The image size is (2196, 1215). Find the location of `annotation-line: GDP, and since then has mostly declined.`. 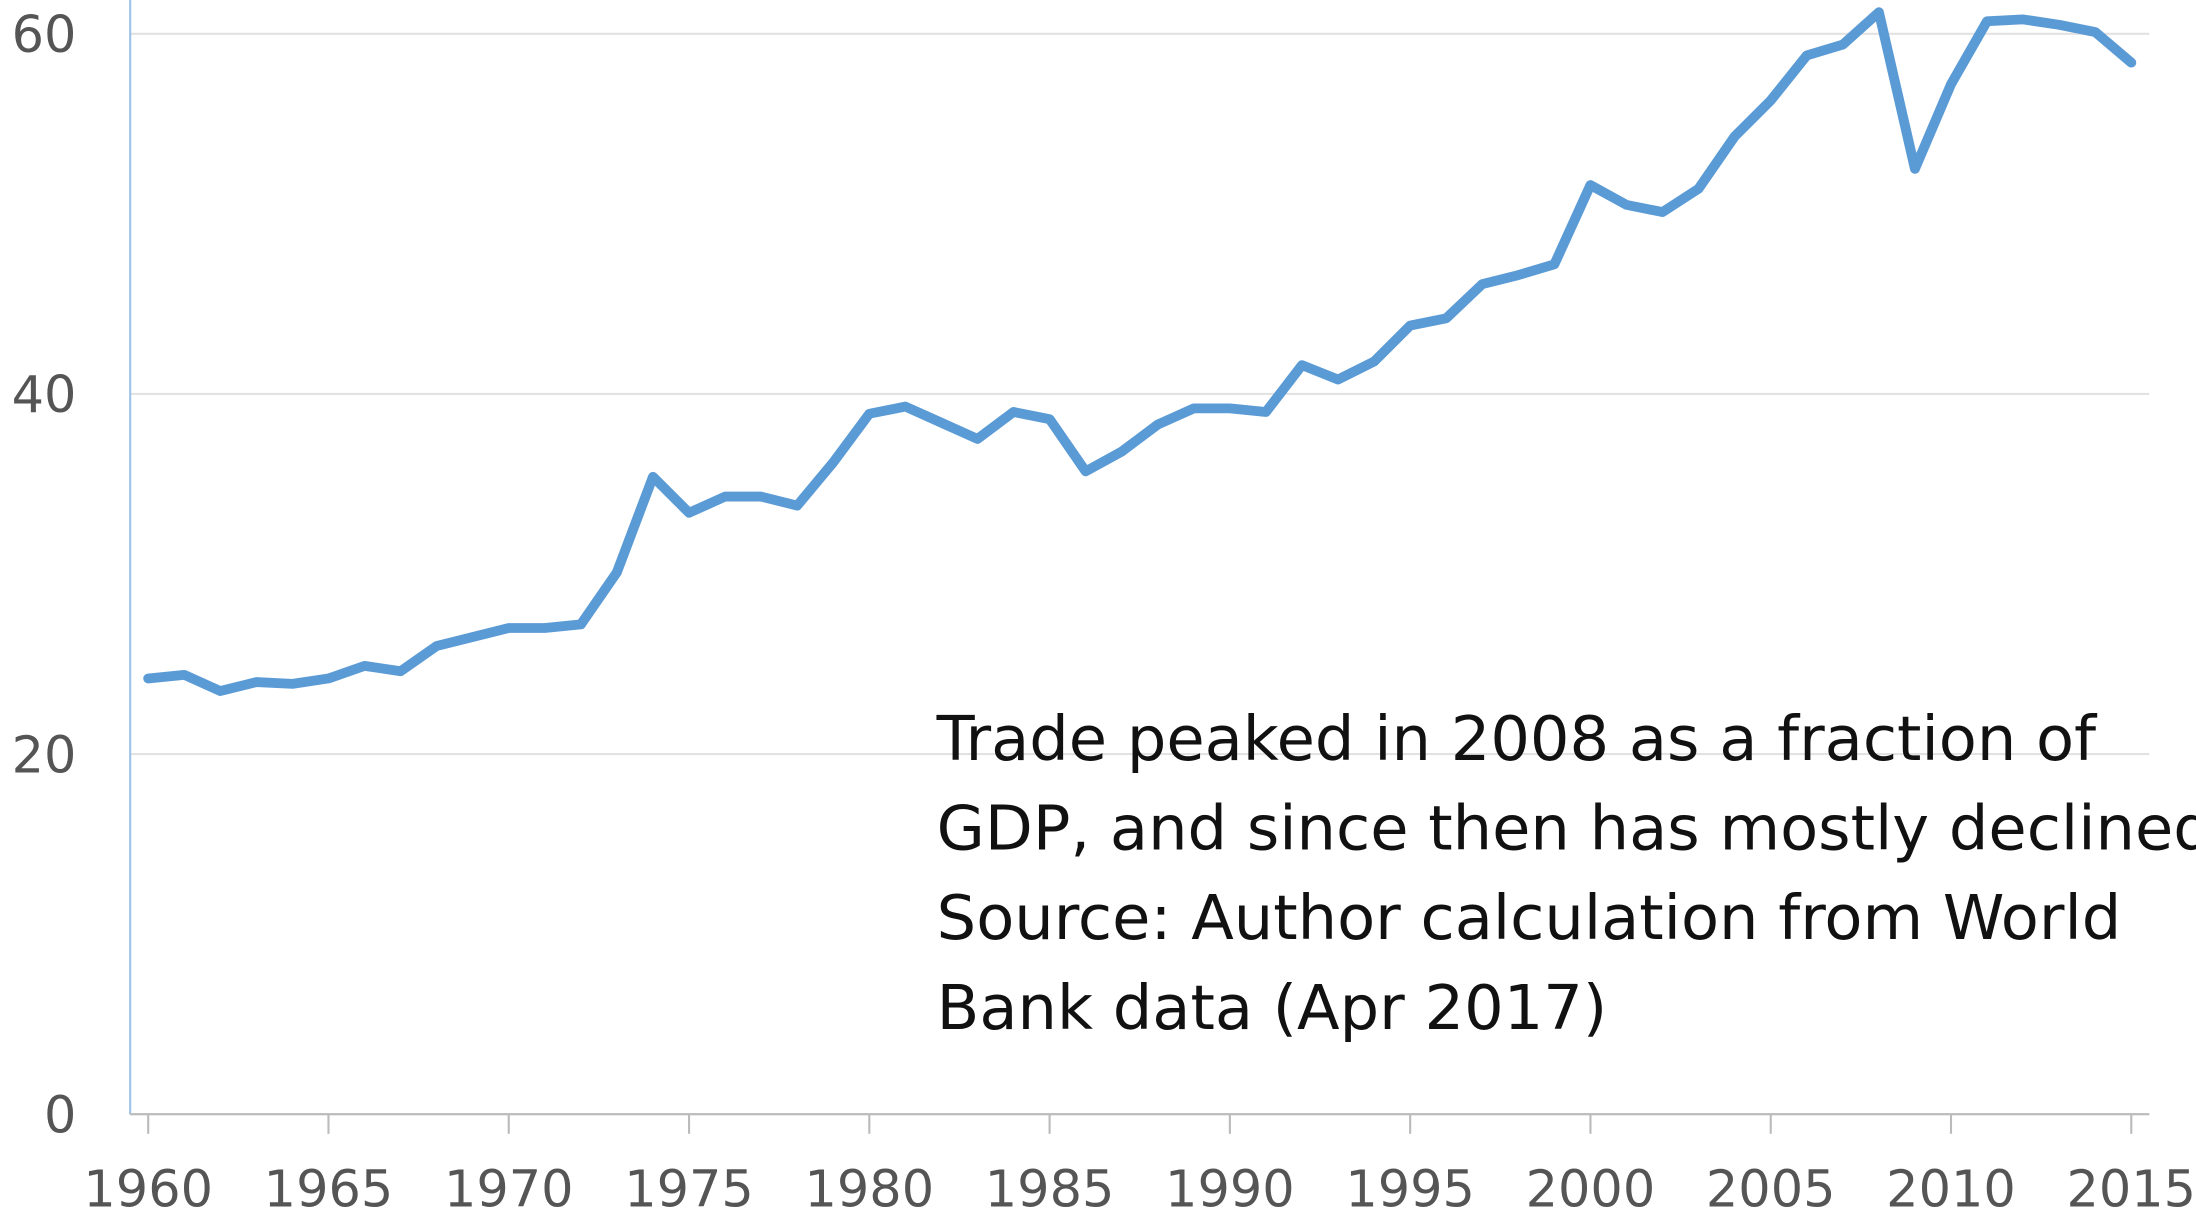

annotation-line: GDP, and since then has mostly declined. is located at coordinates (1566, 829).